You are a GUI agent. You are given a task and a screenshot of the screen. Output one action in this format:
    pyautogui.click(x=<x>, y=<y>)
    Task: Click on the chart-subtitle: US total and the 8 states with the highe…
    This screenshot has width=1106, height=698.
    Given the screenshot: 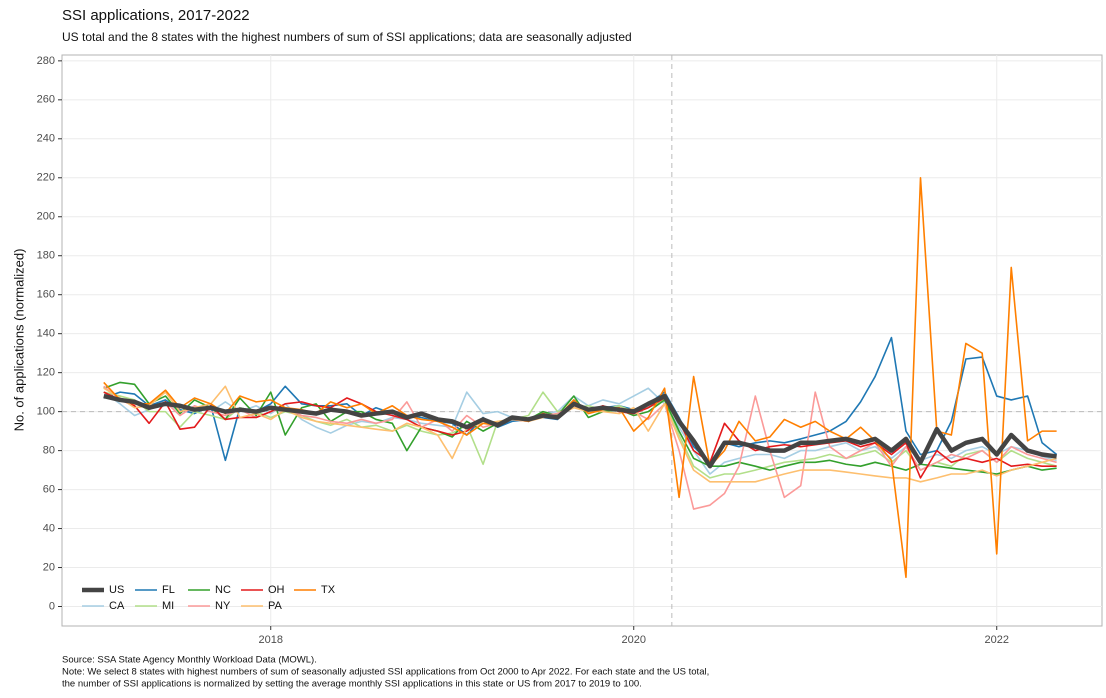 What is the action you would take?
    pyautogui.click(x=347, y=37)
    